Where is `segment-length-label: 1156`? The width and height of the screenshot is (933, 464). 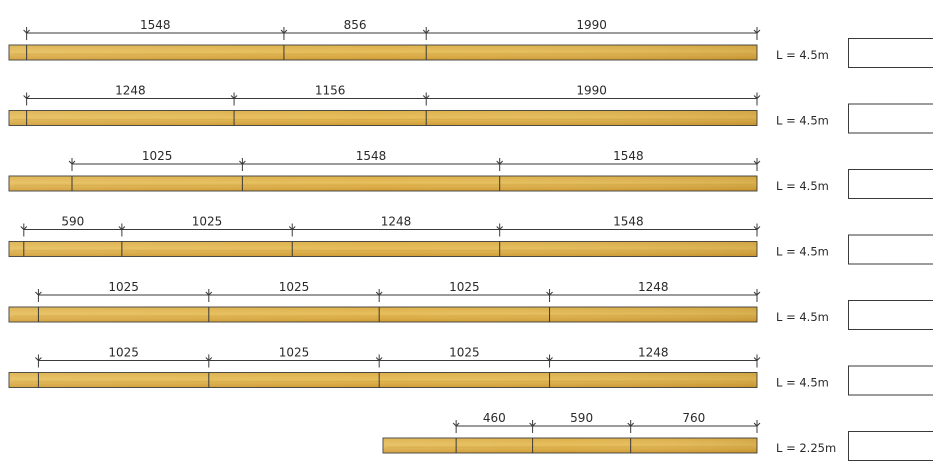 segment-length-label: 1156 is located at coordinates (330, 91).